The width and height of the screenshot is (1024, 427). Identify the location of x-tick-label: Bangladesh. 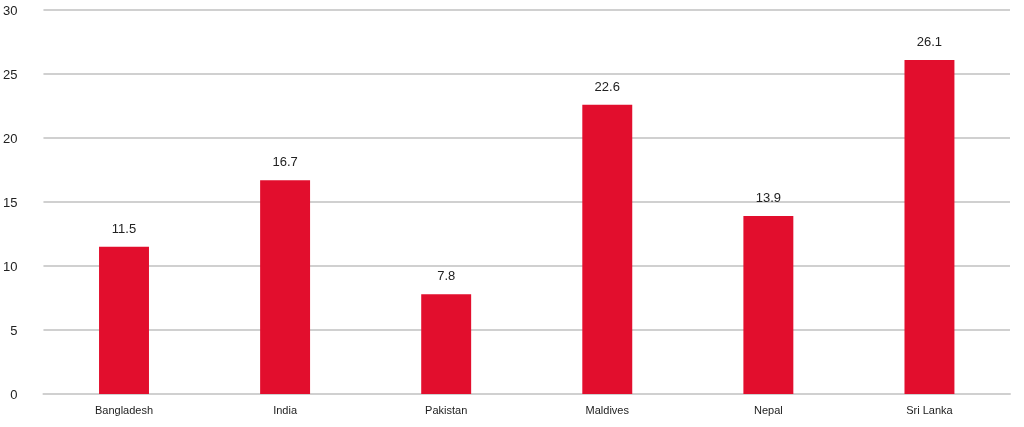
(124, 409).